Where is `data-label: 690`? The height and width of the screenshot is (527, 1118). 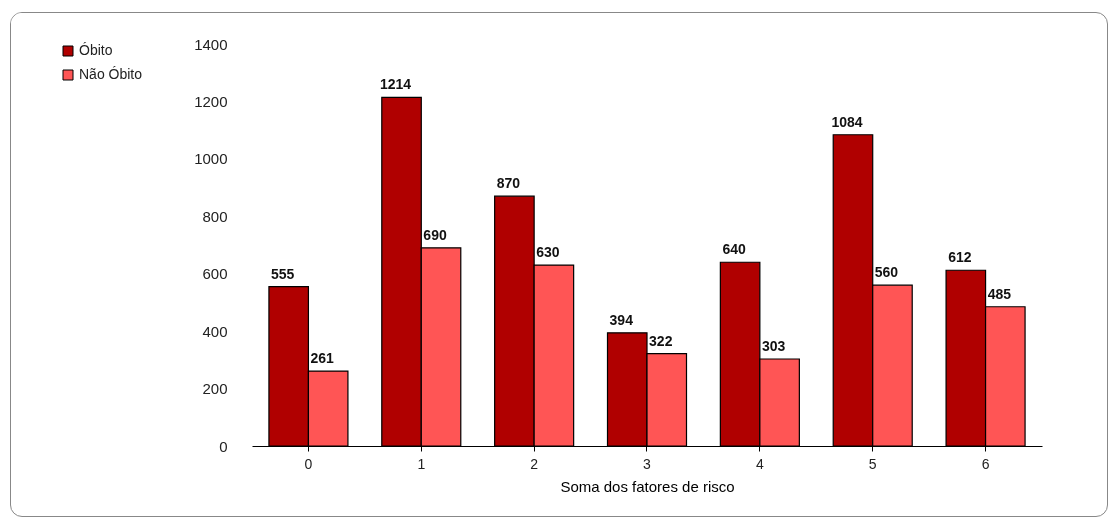 data-label: 690 is located at coordinates (435, 234).